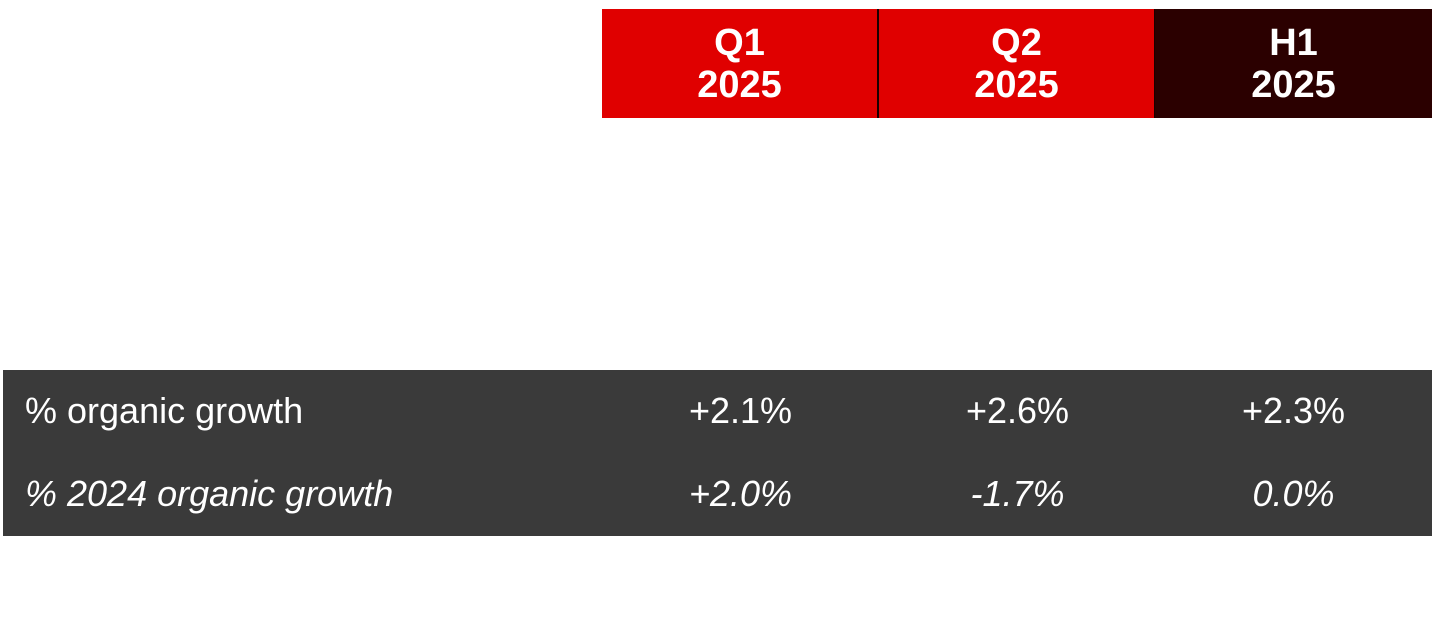  What do you see at coordinates (209, 493) in the screenshot?
I see `row-label: % 2024 organic growth` at bounding box center [209, 493].